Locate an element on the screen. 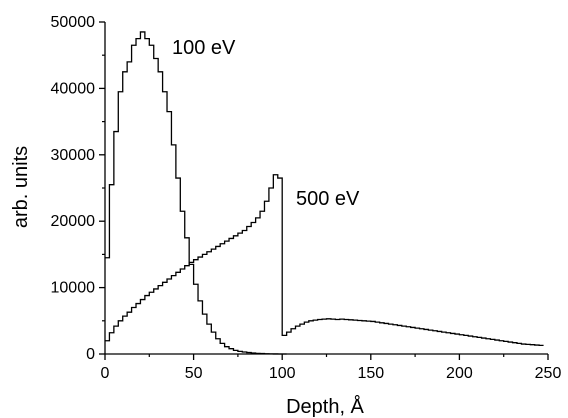 Image resolution: width=568 pixels, height=418 pixels. y-tick-label: 50000 is located at coordinates (73, 22).